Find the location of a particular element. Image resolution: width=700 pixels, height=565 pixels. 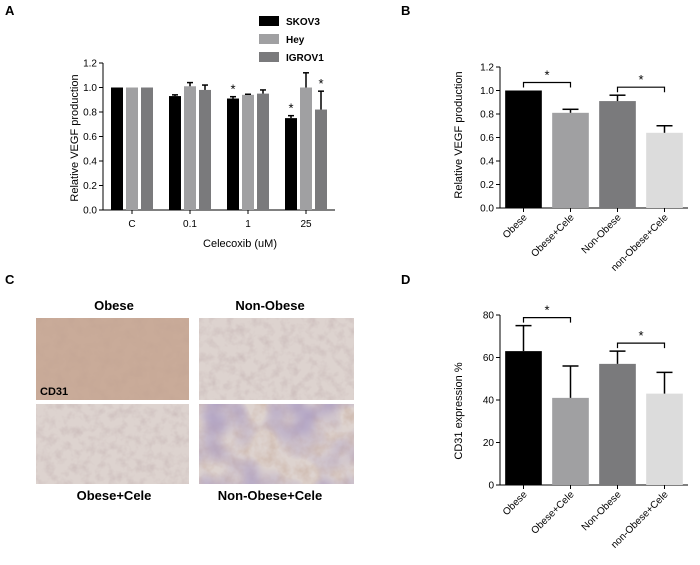

y-tick-label: 80 is located at coordinates (489, 316).